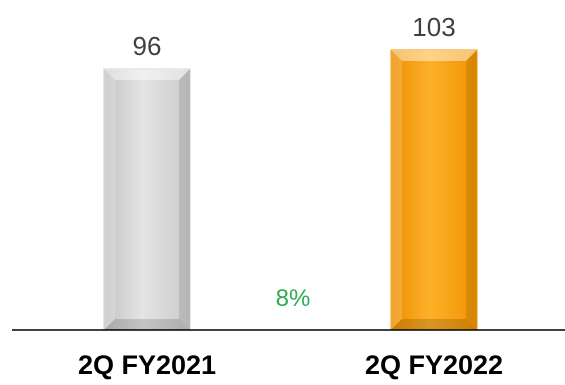 This screenshot has height=385, width=565. I want to click on growth-annotation: 8%, so click(293, 298).